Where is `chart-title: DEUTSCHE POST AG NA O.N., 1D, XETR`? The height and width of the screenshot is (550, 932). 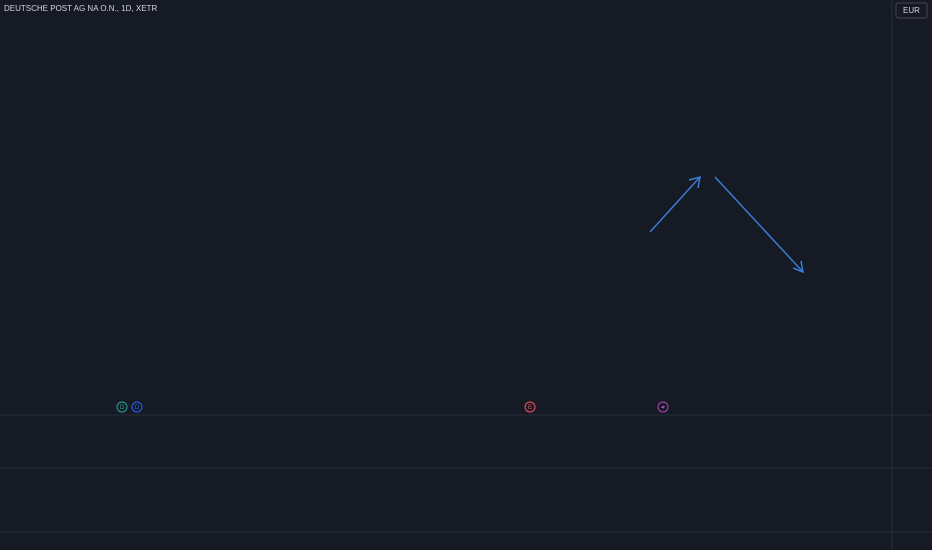 chart-title: DEUTSCHE POST AG NA O.N., 1D, XETR is located at coordinates (80, 8).